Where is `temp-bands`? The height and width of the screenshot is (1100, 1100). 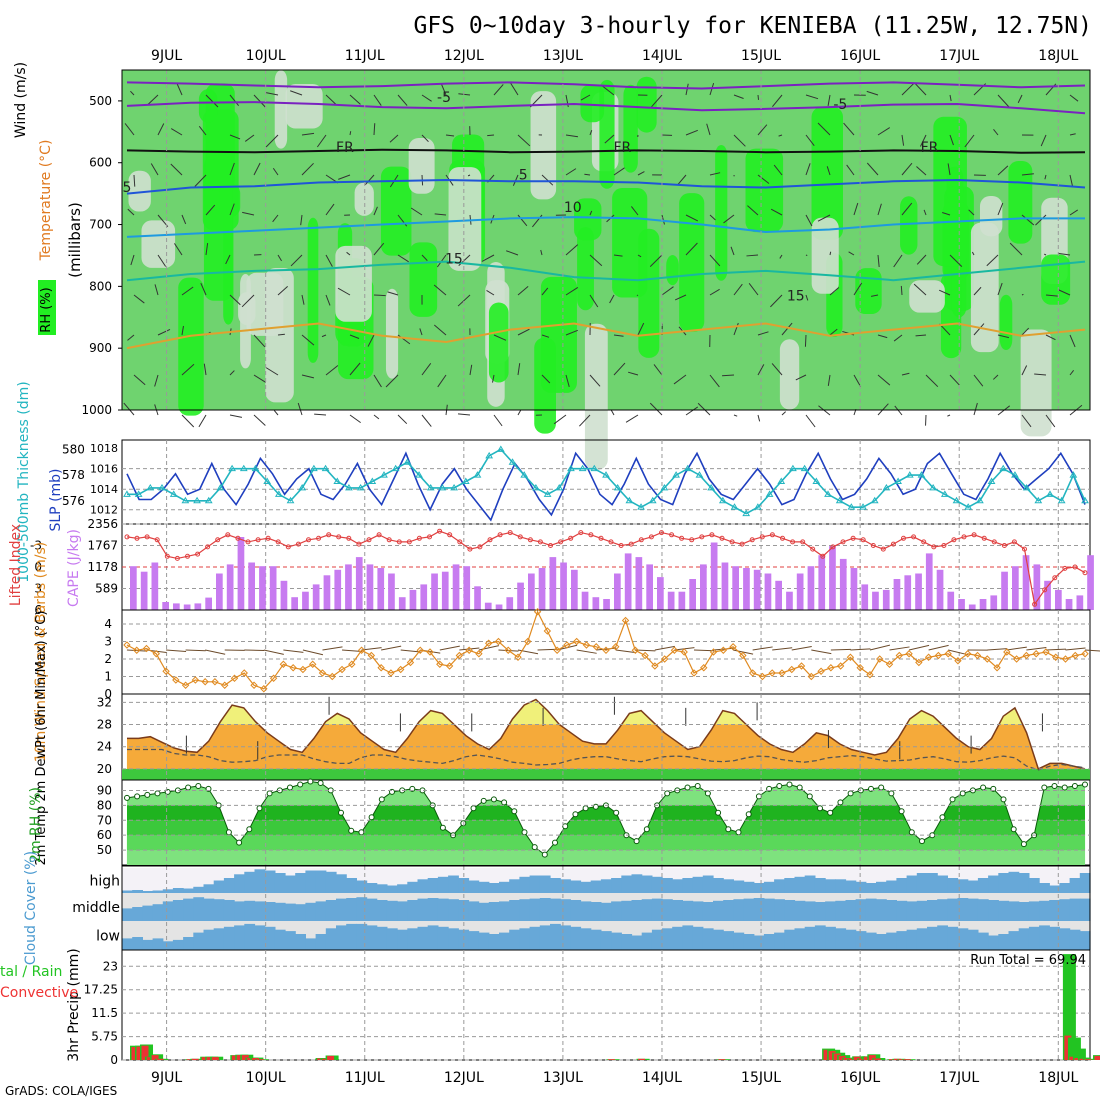
temp-bands is located at coordinates (606, 739).